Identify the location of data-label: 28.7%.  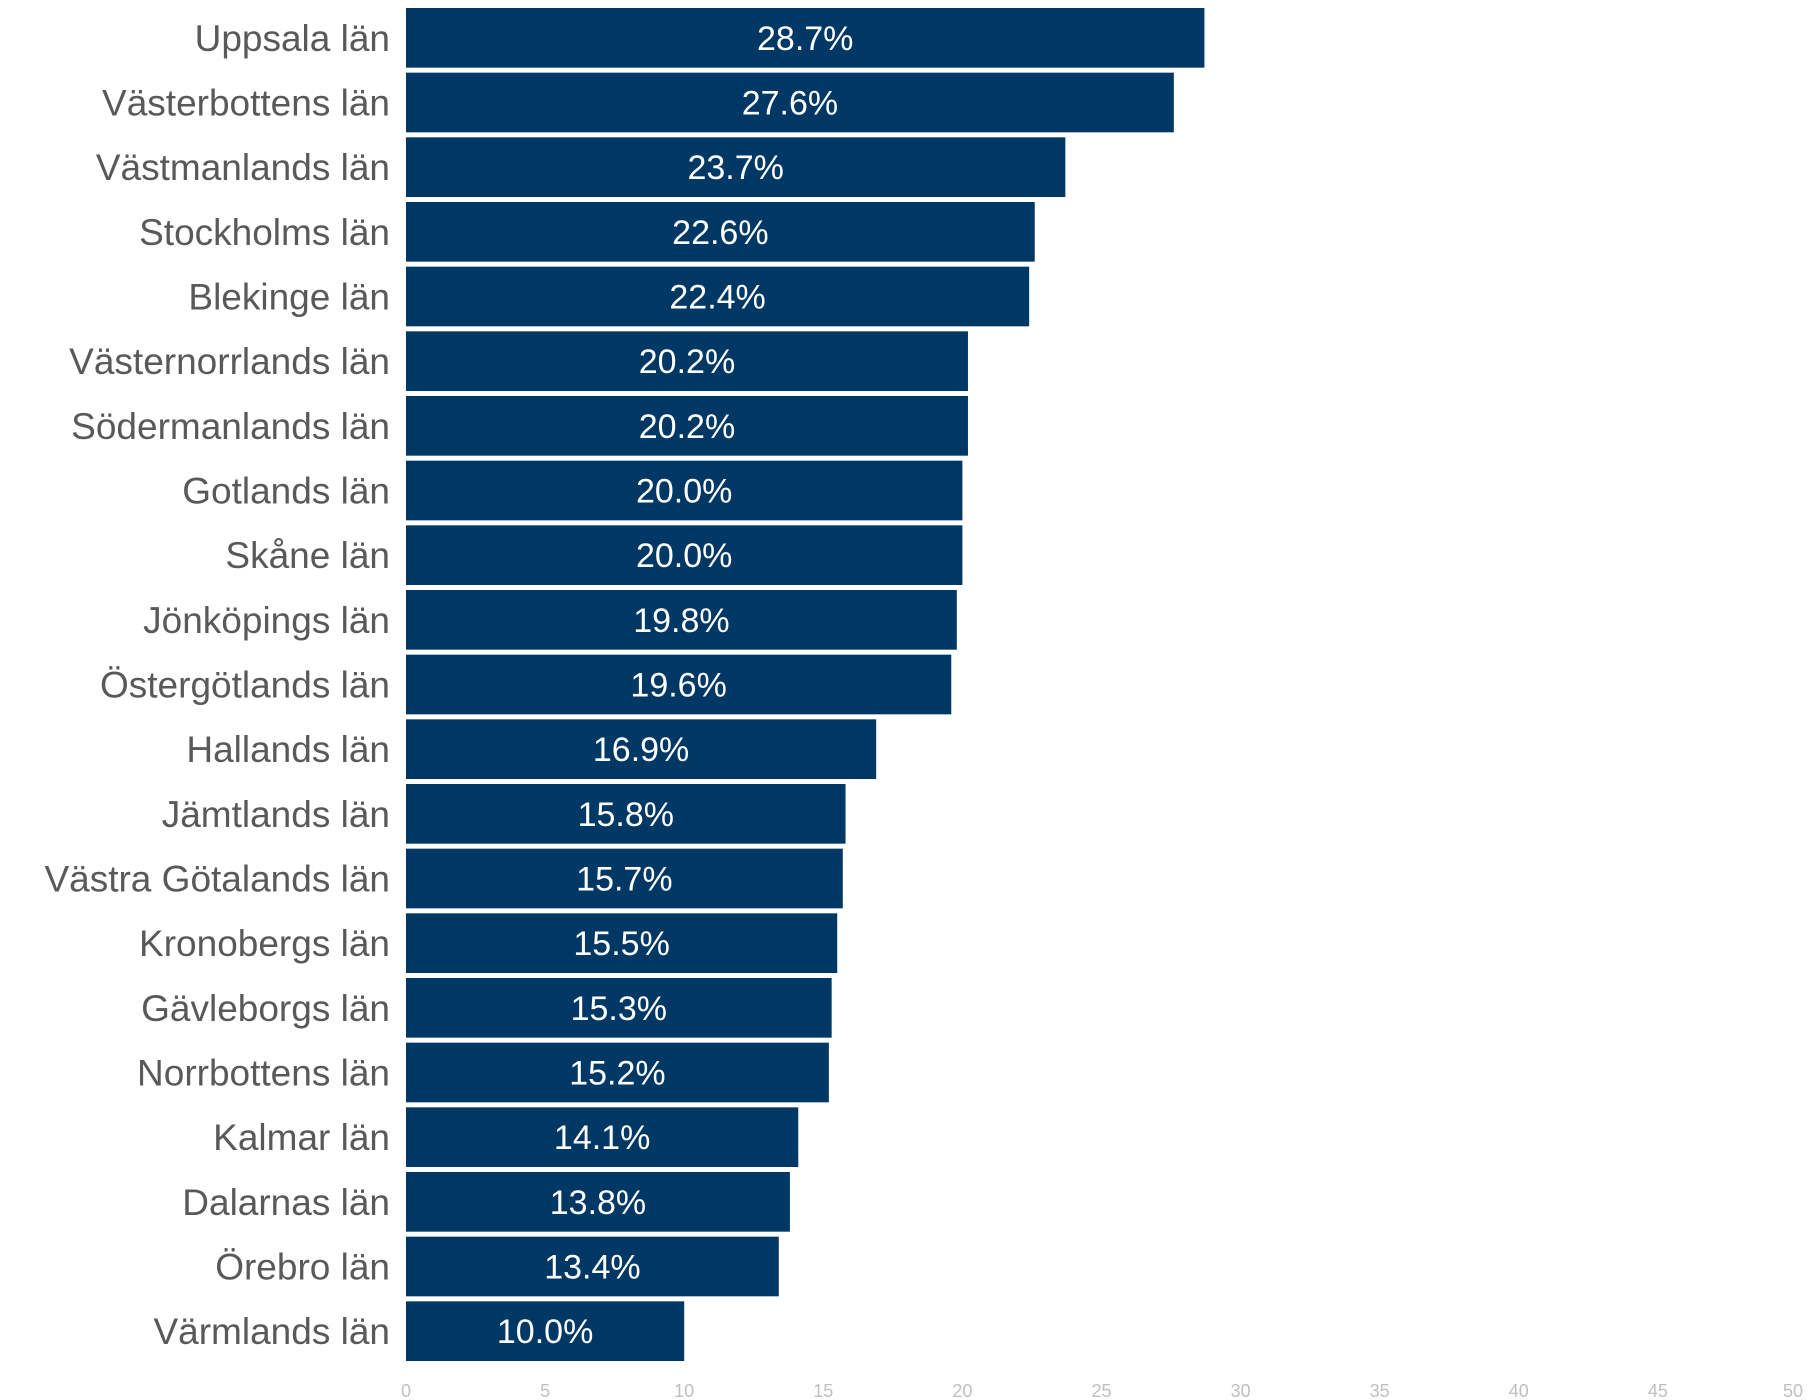
(805, 39).